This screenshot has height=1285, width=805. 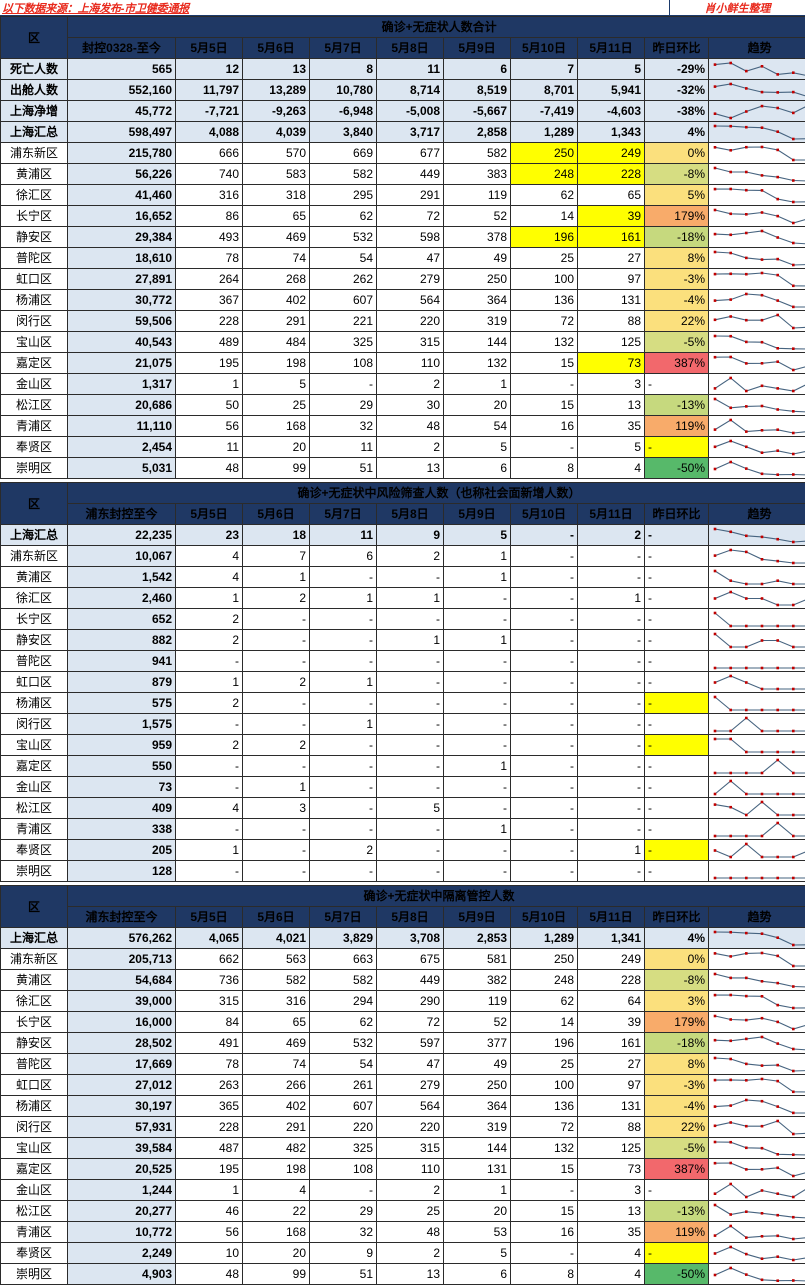 What do you see at coordinates (477, 1169) in the screenshot?
I see `row-day-value-5: 131` at bounding box center [477, 1169].